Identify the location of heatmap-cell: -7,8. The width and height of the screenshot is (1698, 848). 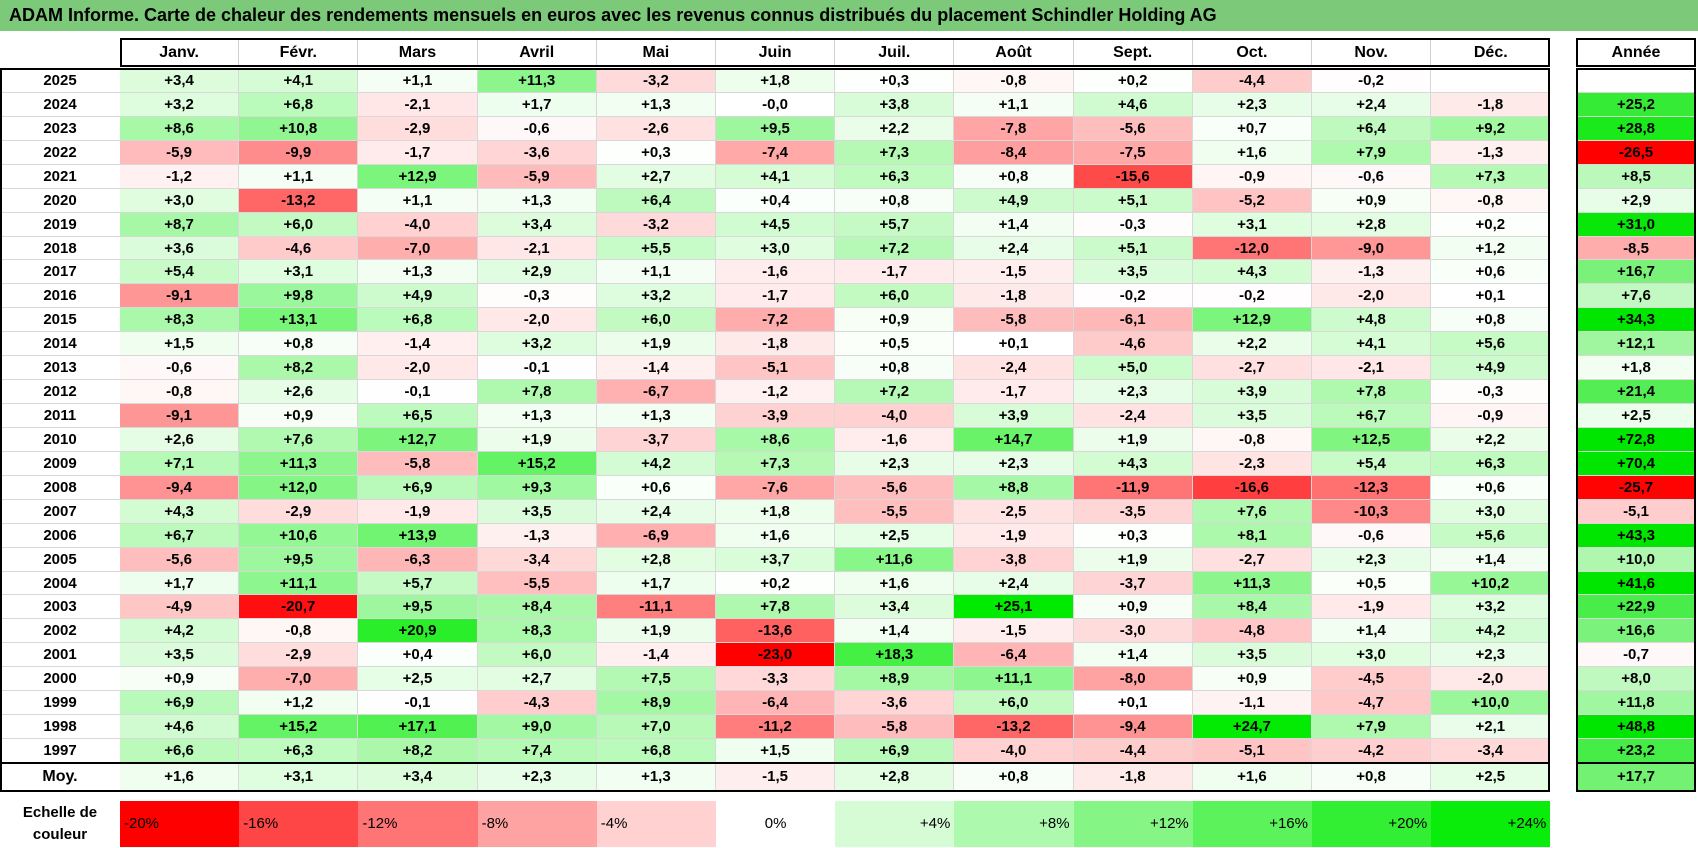
(1014, 128).